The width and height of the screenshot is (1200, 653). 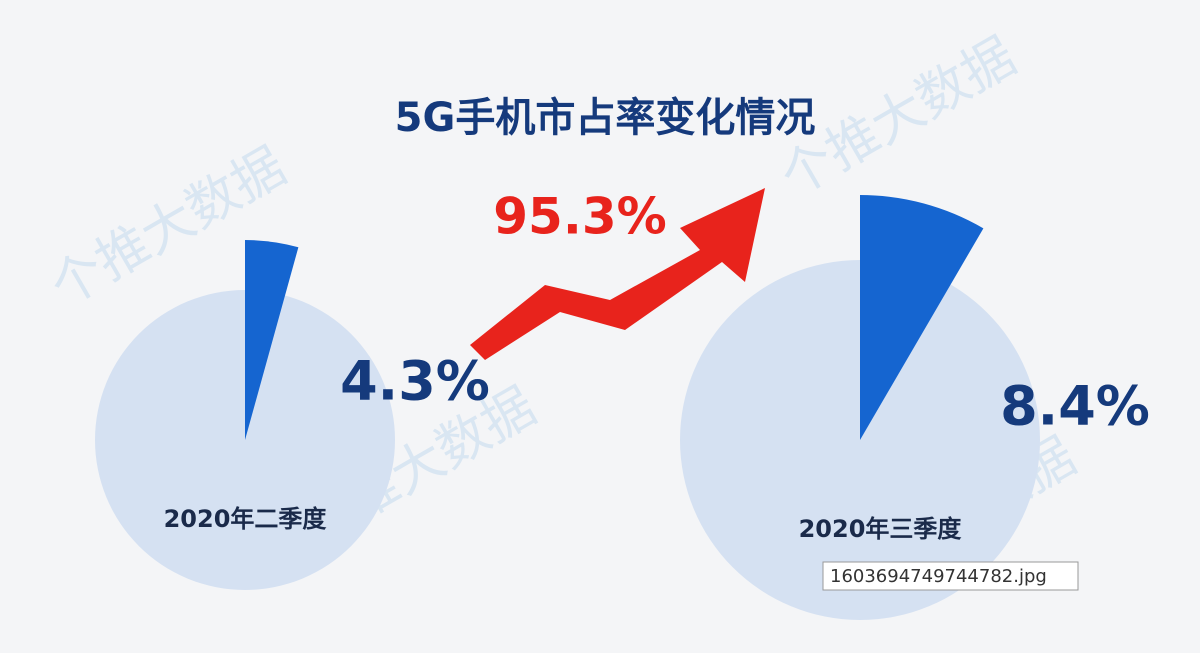 I want to click on title: 5G手机市占率变化情况, so click(x=605, y=118).